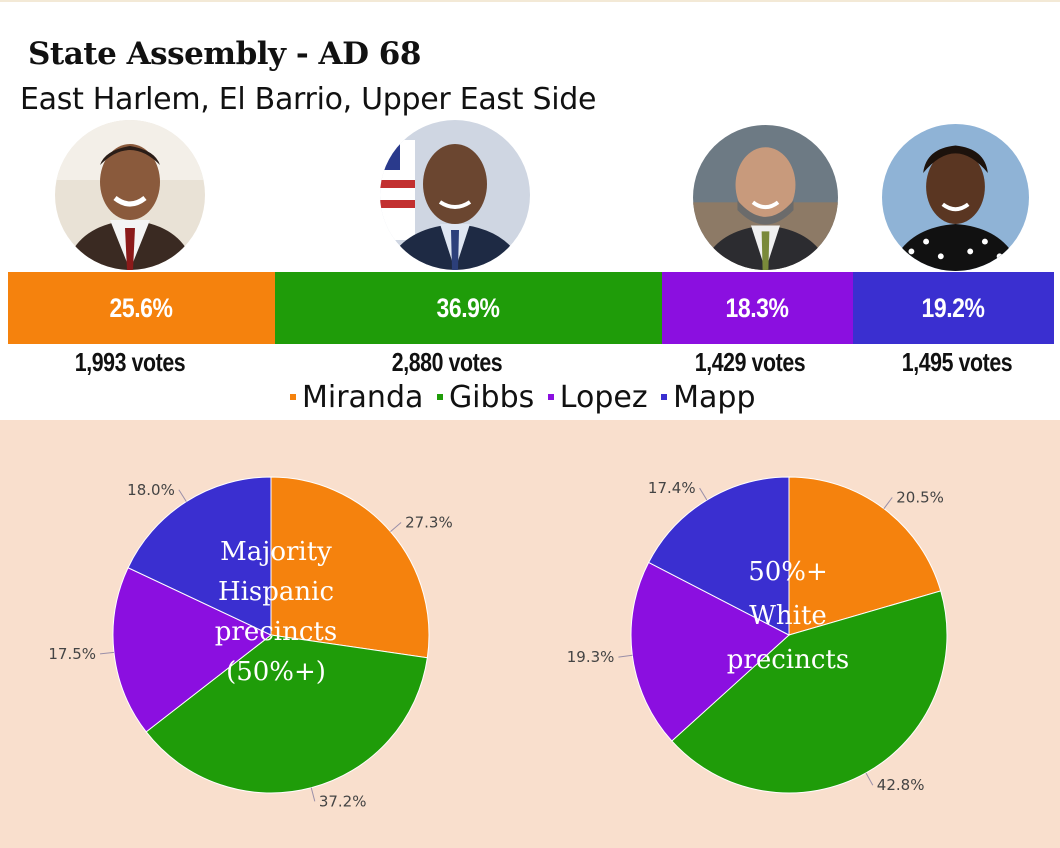  I want to click on legend: Miranda Gibbs Lopez Mapp, so click(525, 397).